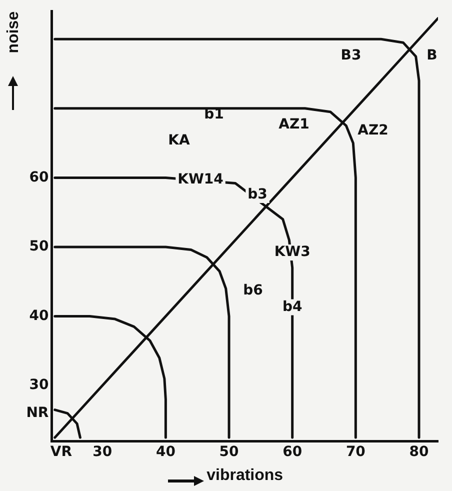 Image resolution: width=452 pixels, height=491 pixels. What do you see at coordinates (253, 290) in the screenshot?
I see `annotation: b6` at bounding box center [253, 290].